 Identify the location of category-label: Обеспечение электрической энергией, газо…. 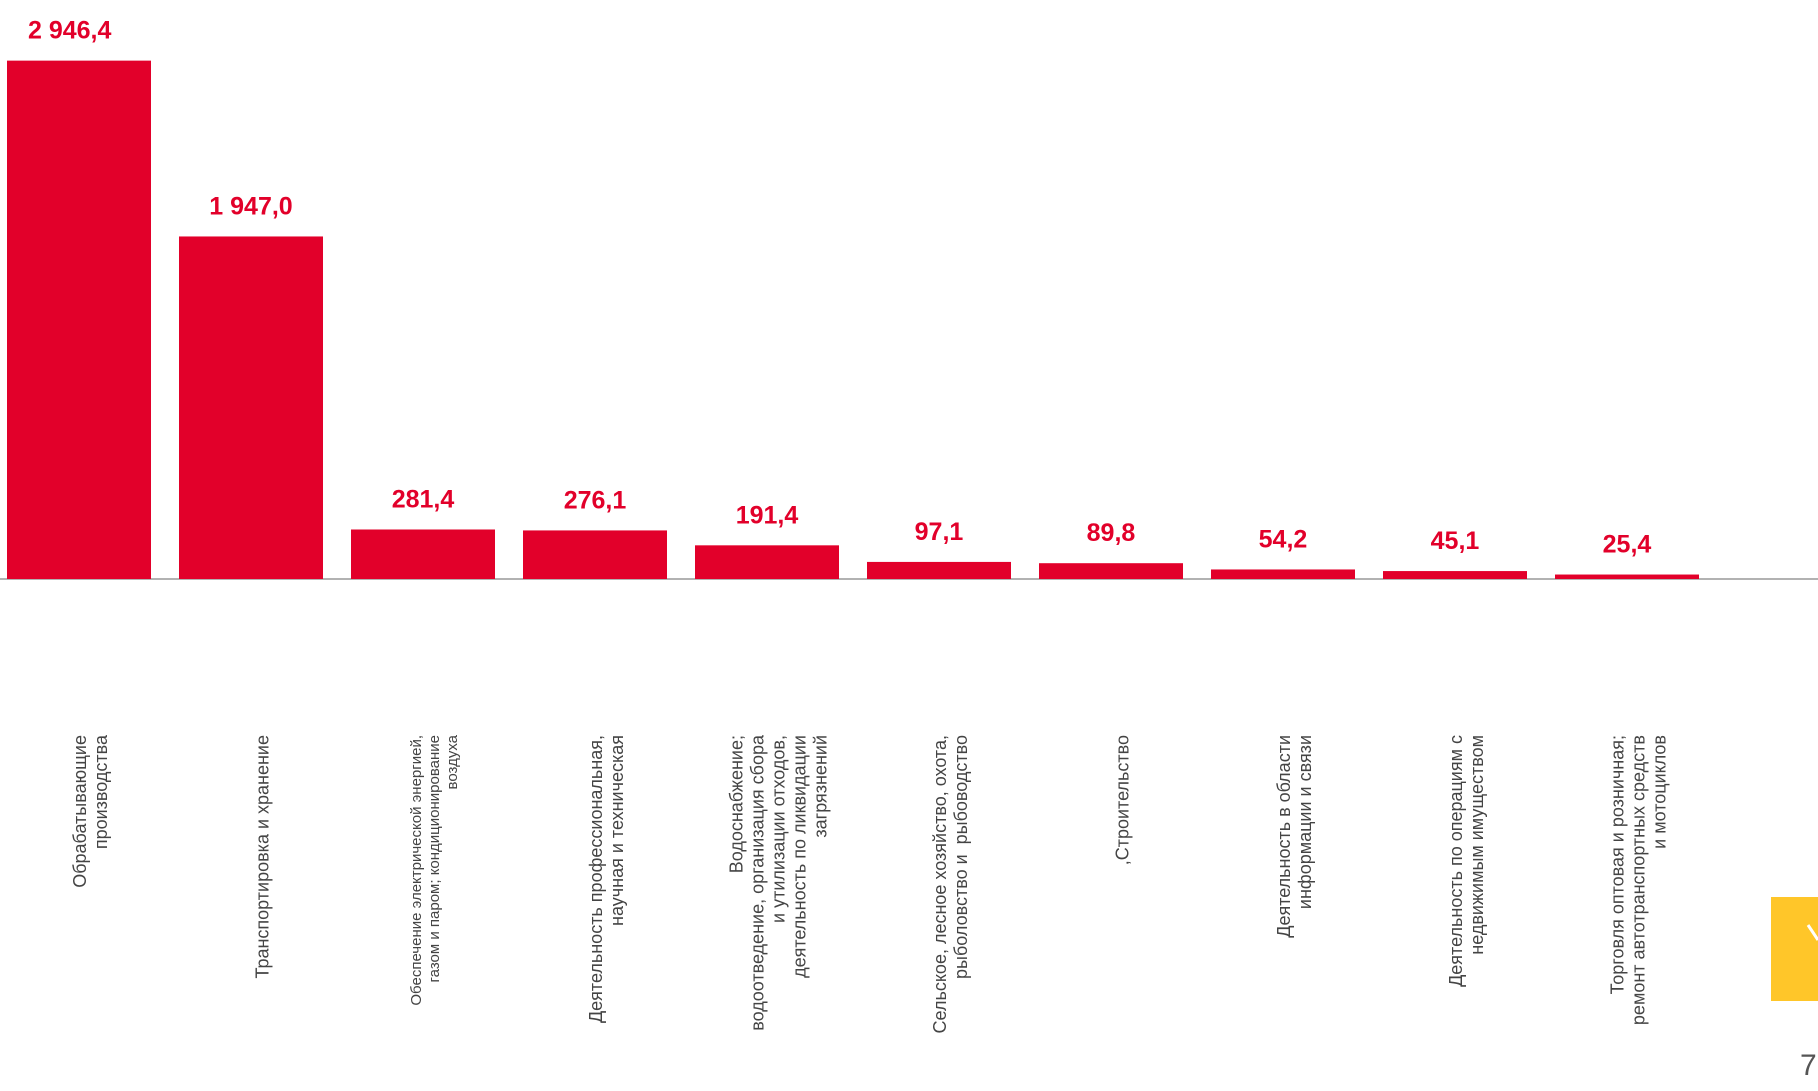
(434, 870).